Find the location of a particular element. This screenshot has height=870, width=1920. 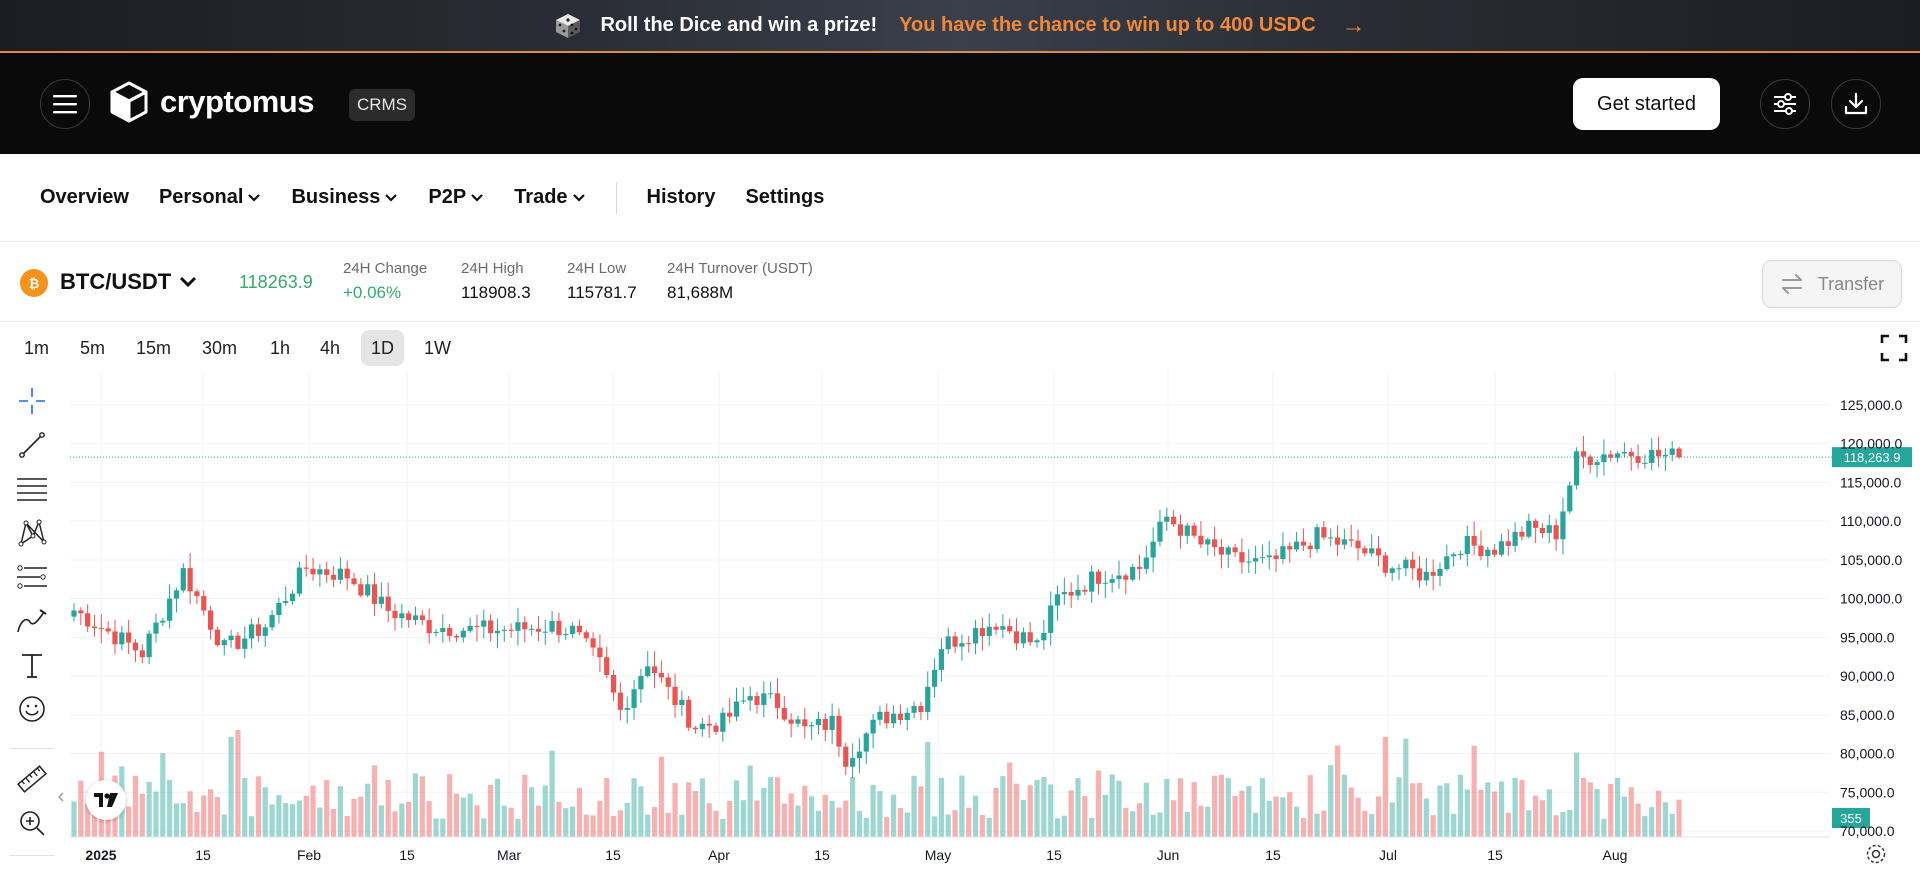

transfer-button: Transfer is located at coordinates (1832, 284).